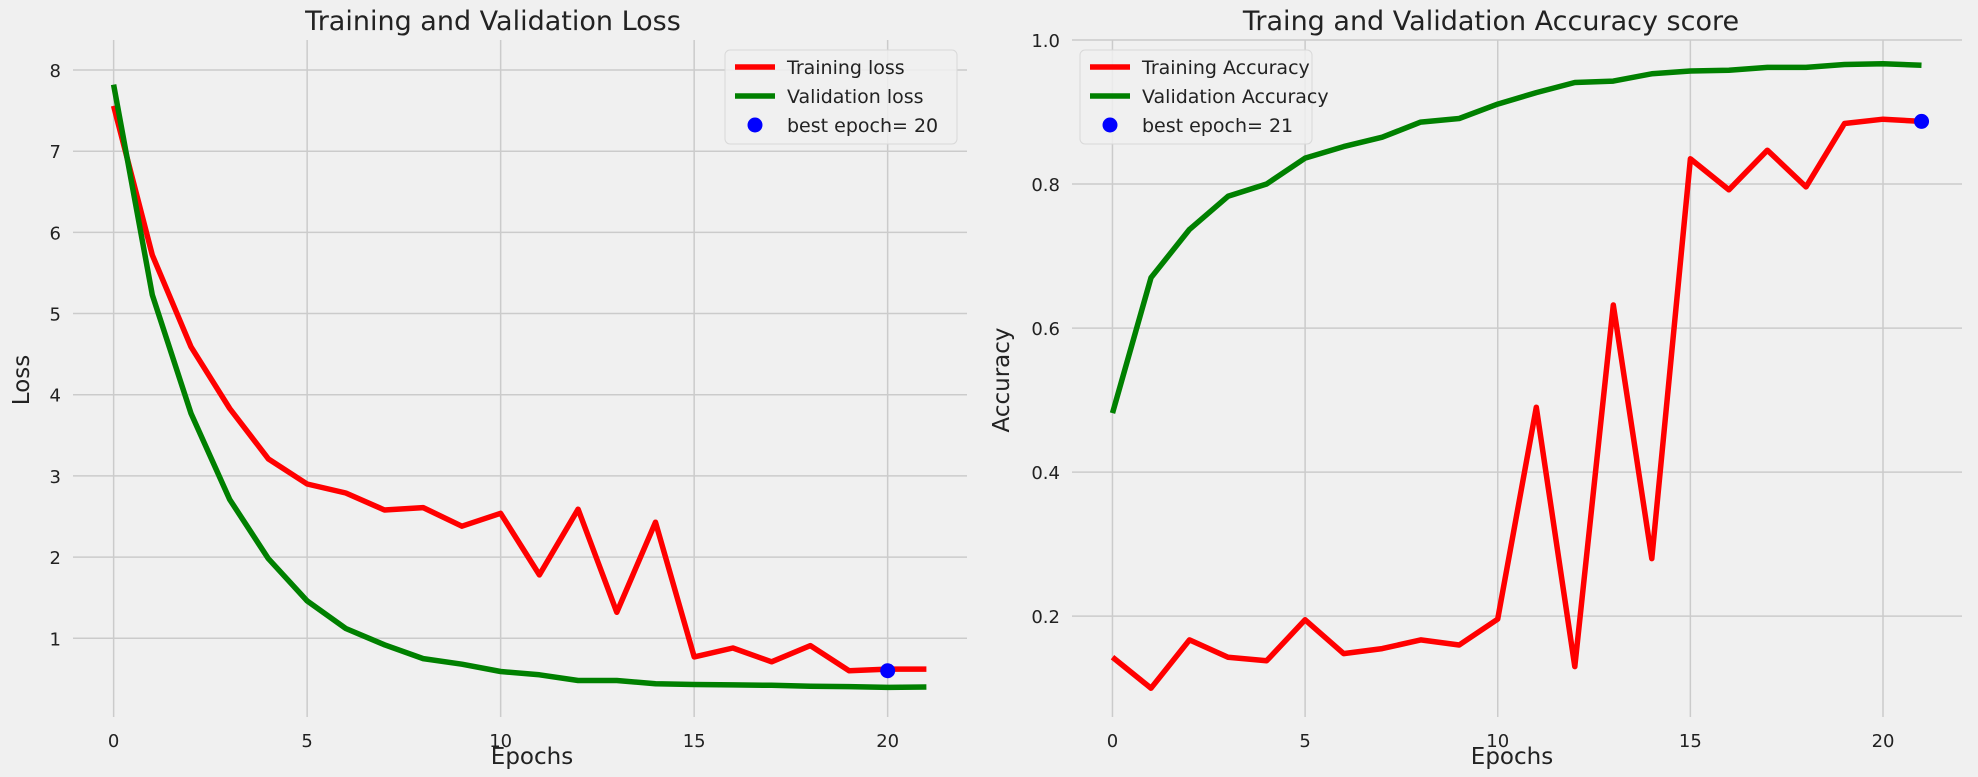 This screenshot has width=1978, height=777. Describe the element at coordinates (500, 741) in the screenshot. I see `loss-x-tick-label: 10` at that location.